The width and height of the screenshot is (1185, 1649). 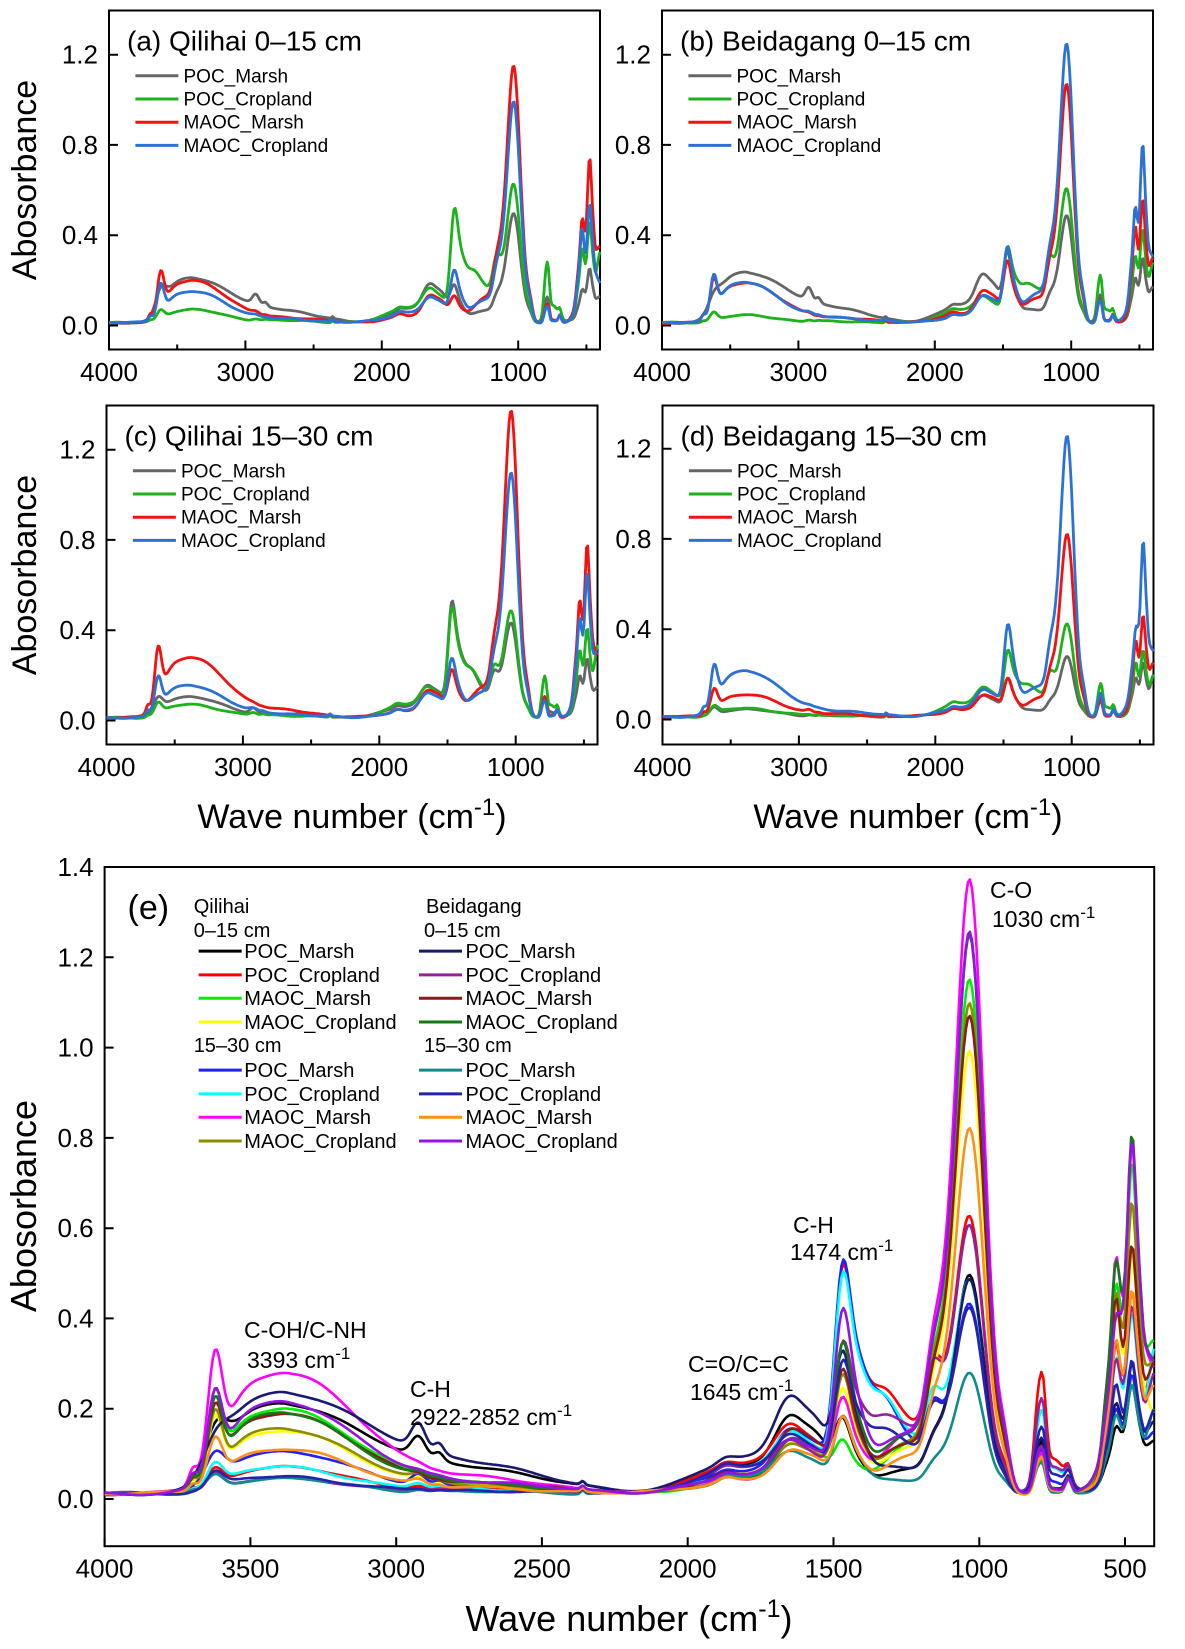 What do you see at coordinates (1011, 890) in the screenshot?
I see `svg-text: C-O` at bounding box center [1011, 890].